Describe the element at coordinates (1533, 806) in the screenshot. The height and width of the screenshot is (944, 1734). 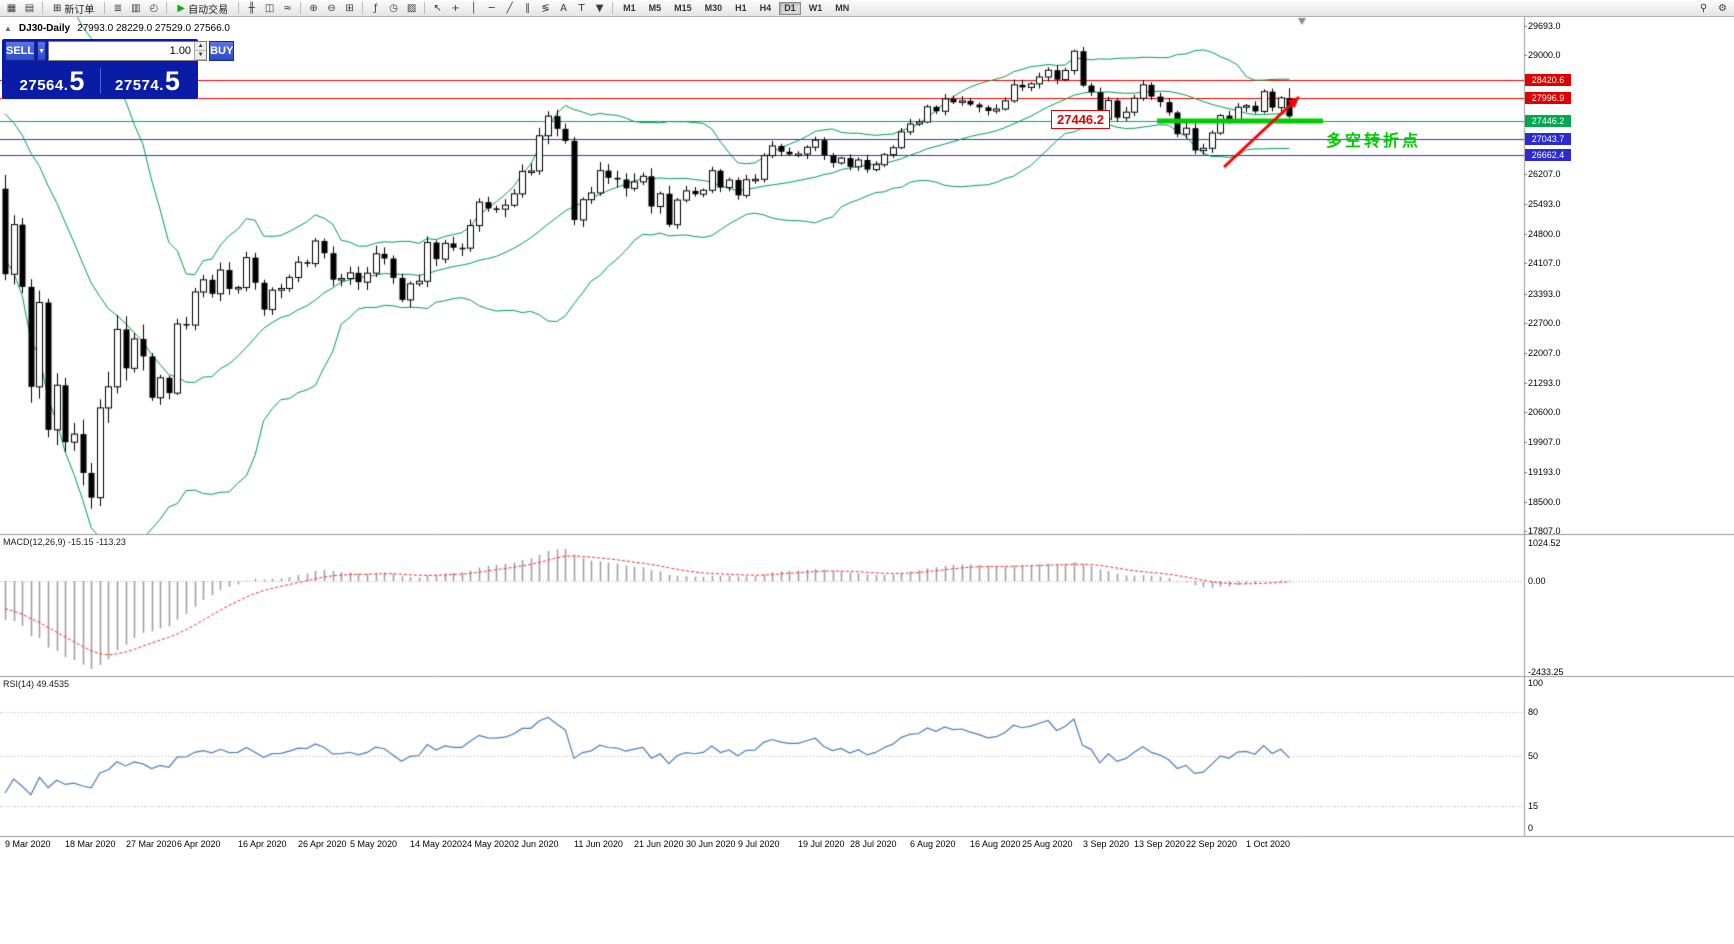
I see `rsi-axis-label: 15` at that location.